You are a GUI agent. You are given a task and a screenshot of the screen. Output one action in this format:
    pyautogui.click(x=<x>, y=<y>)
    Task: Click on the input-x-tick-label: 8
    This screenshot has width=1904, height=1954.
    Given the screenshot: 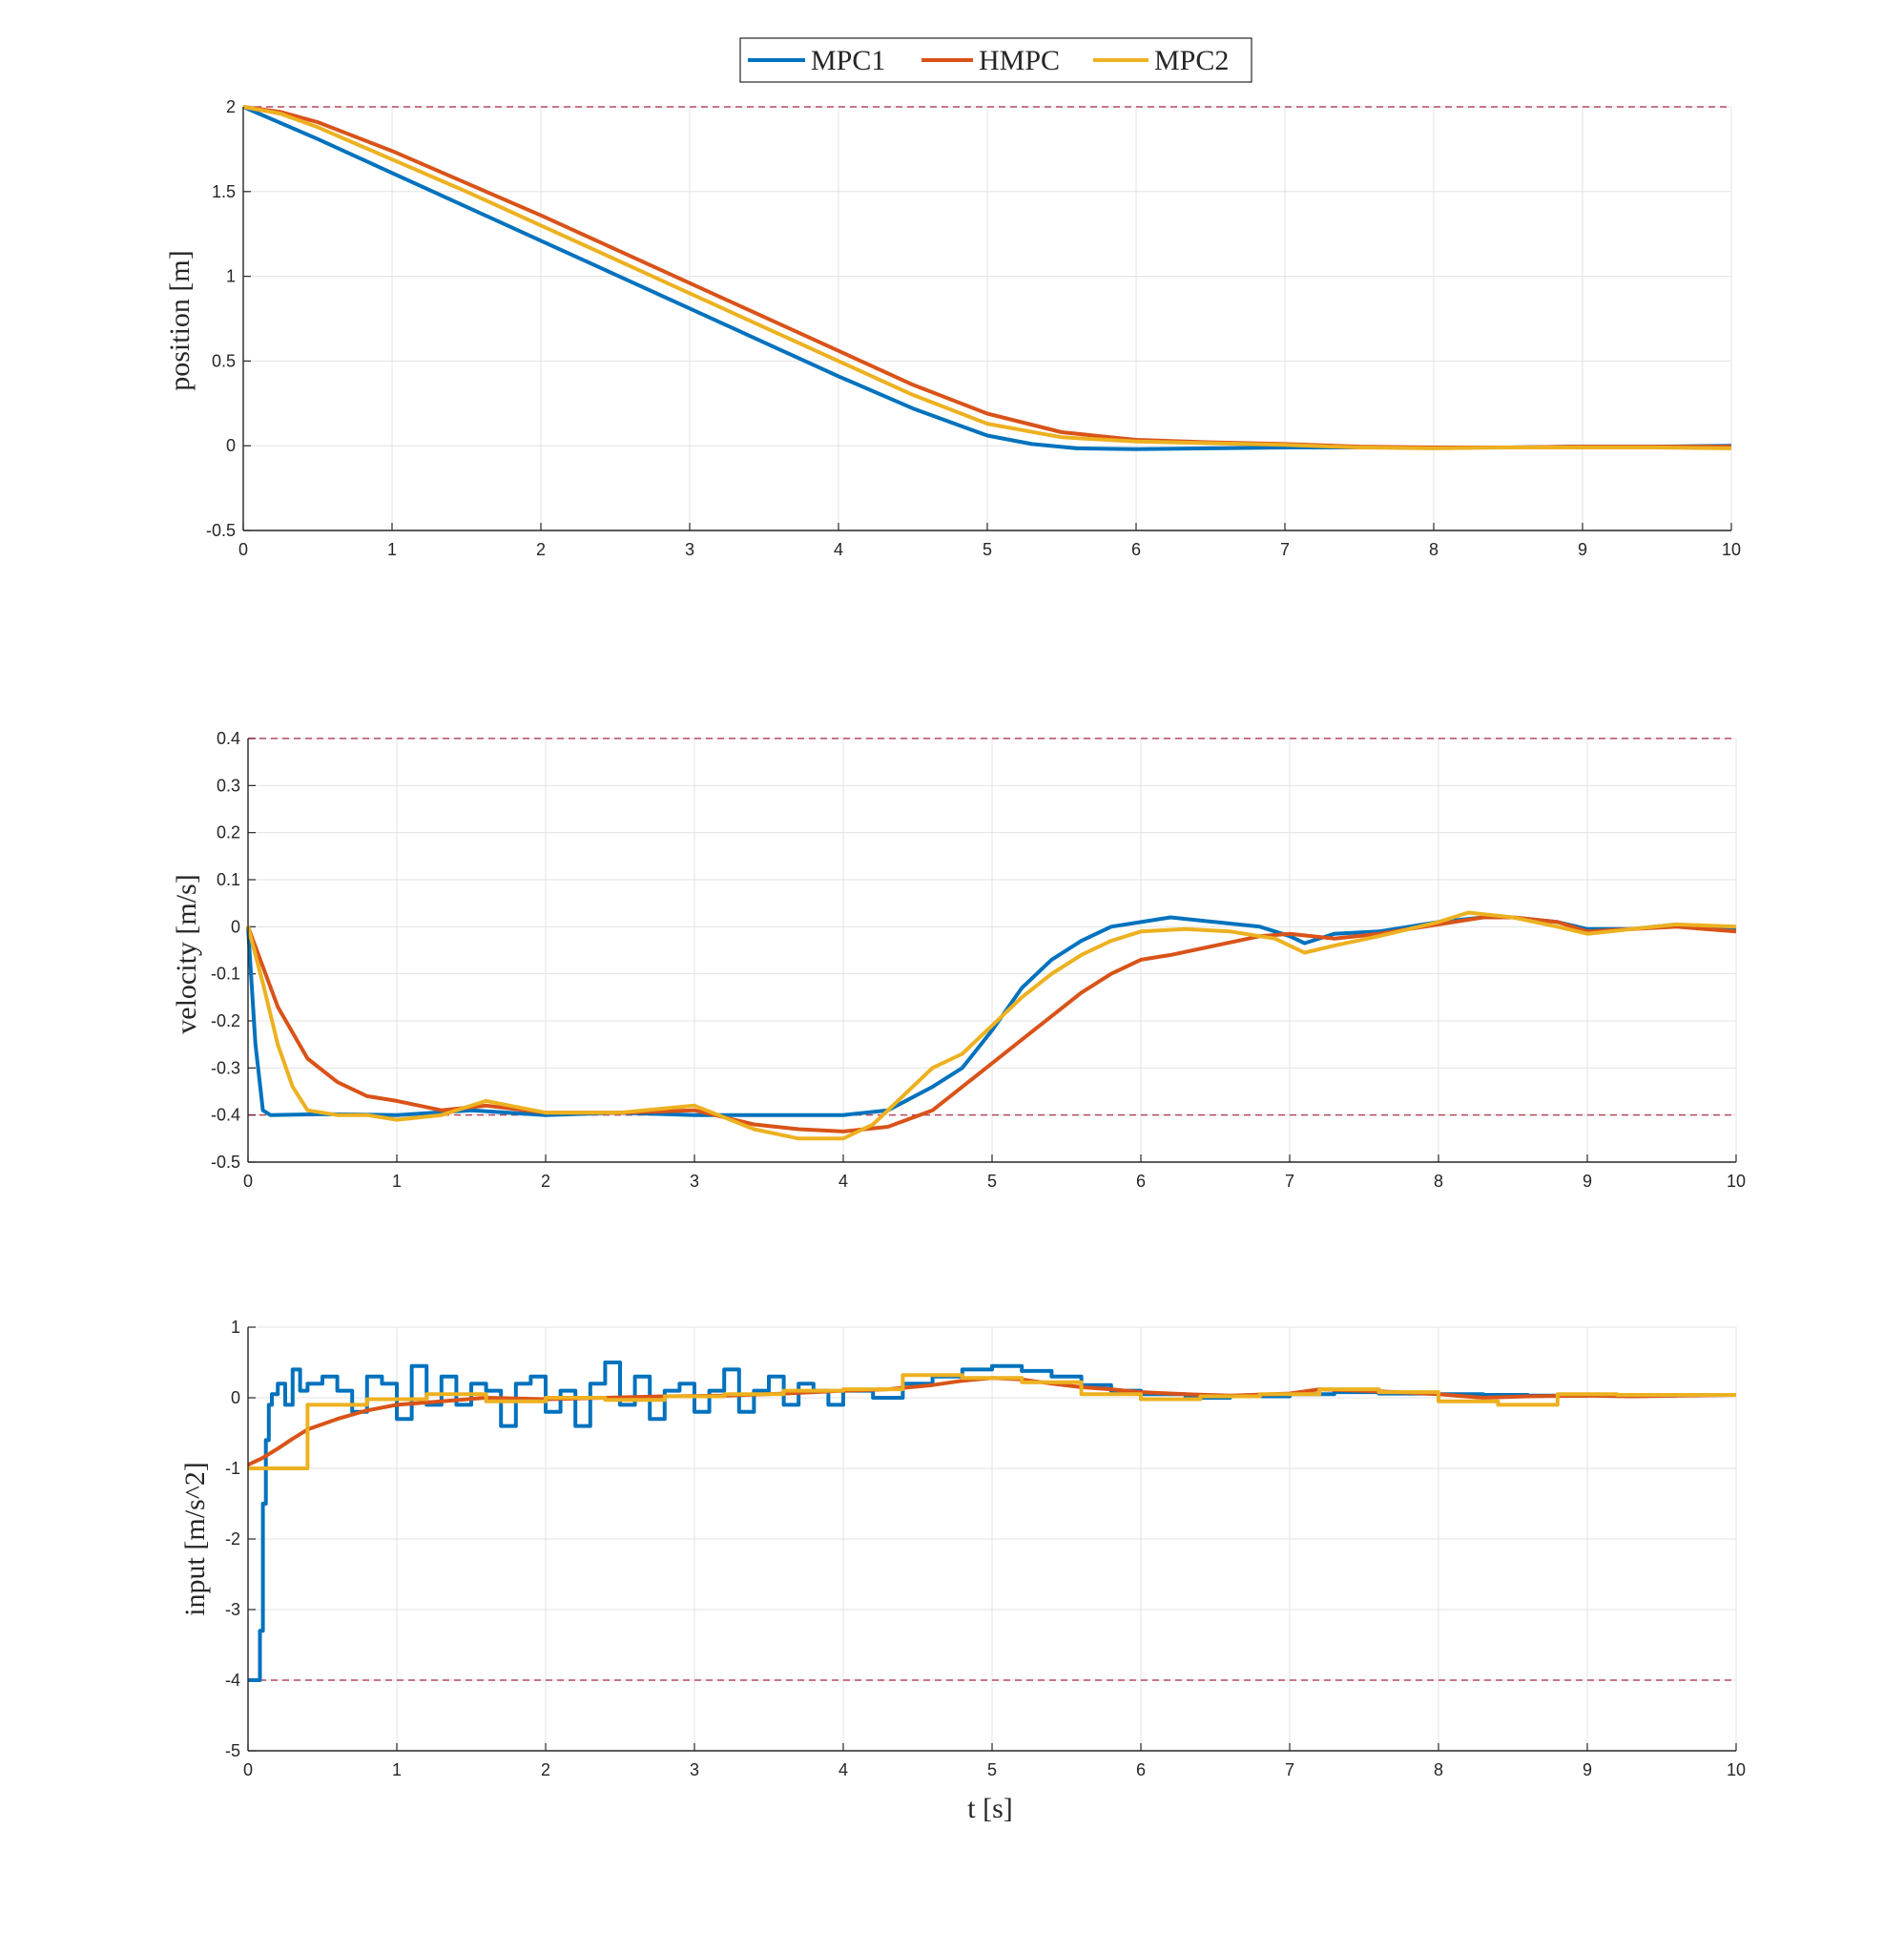 What is the action you would take?
    pyautogui.click(x=1438, y=1769)
    